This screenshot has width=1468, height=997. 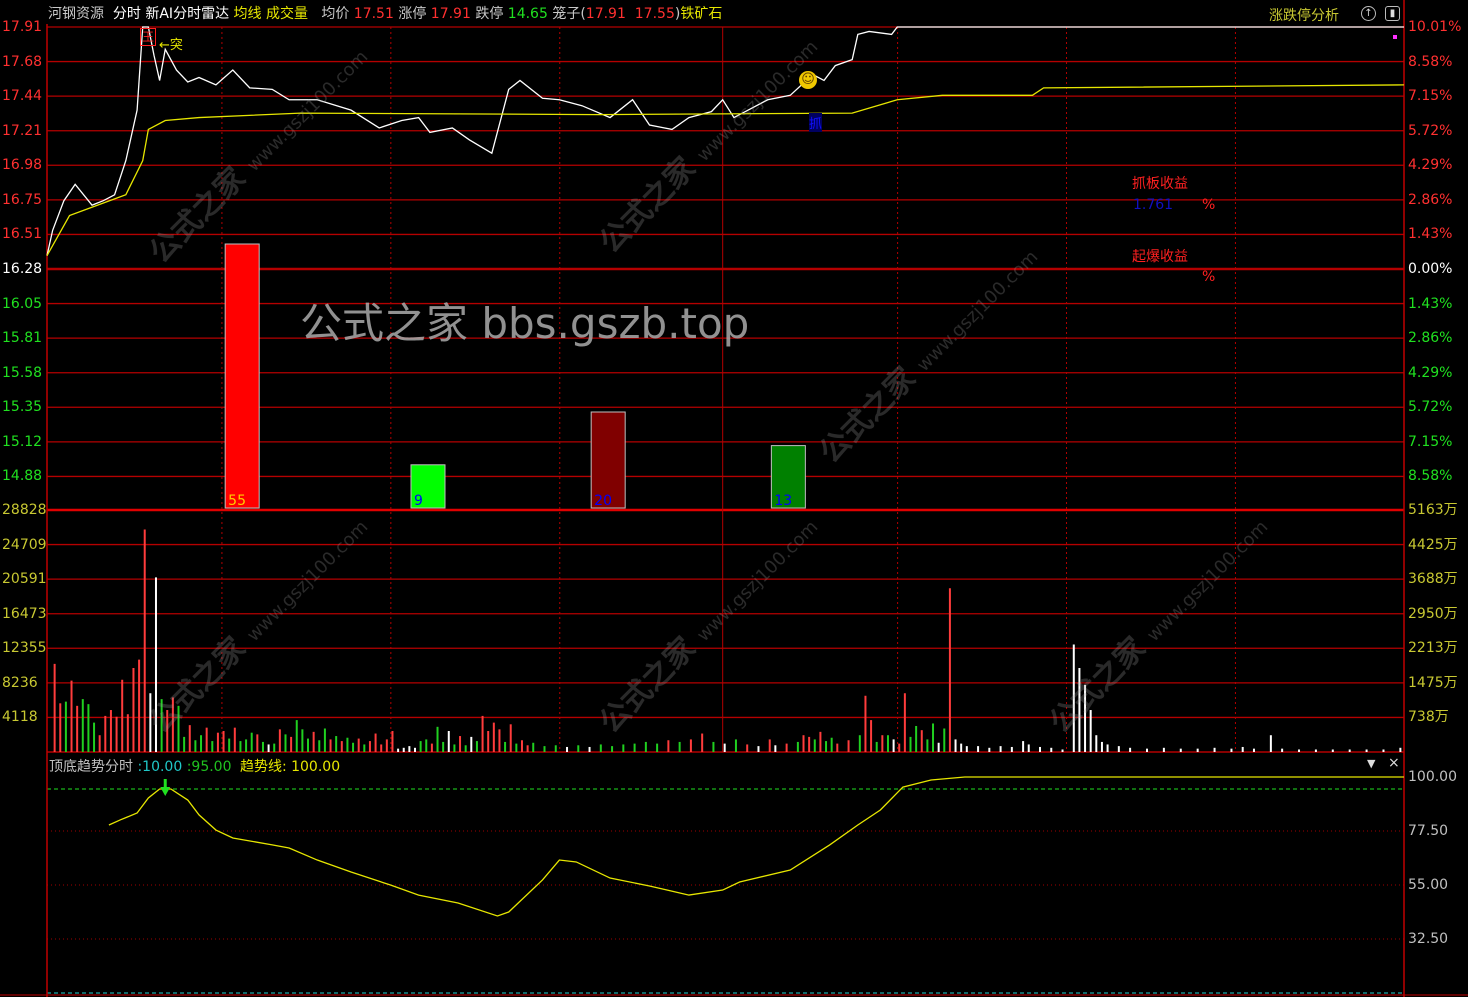 I want to click on title-item: 17.91, so click(x=450, y=14).